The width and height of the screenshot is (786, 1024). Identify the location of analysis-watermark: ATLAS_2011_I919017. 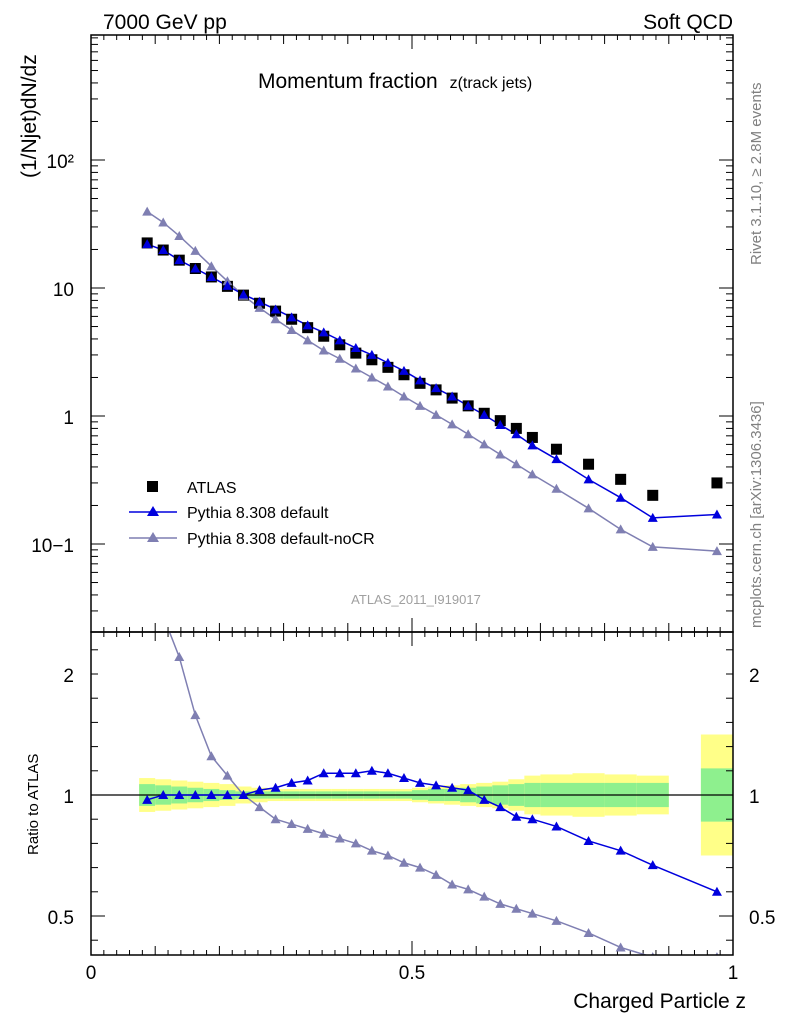
(416, 599).